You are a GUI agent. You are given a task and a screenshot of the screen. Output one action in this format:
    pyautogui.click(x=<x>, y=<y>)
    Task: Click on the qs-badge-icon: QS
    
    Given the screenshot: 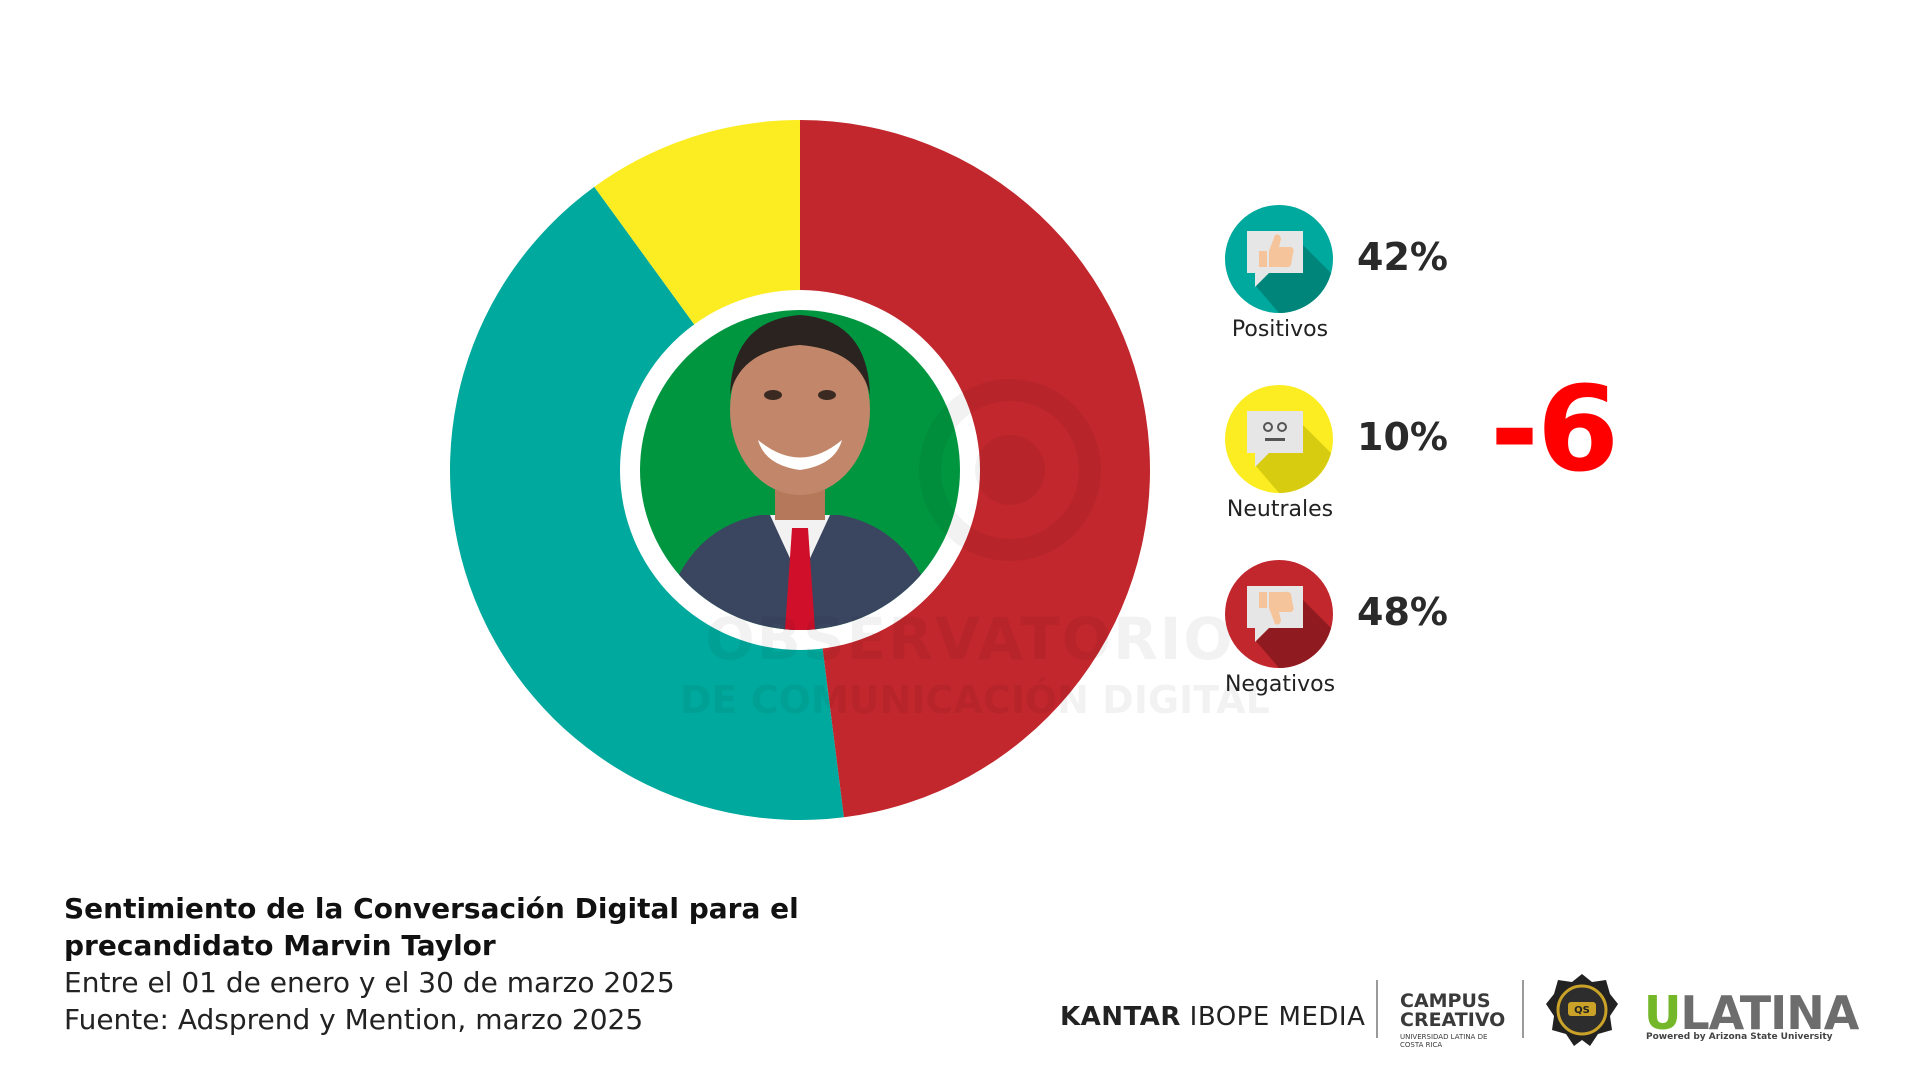 What is the action you would take?
    pyautogui.click(x=1582, y=1010)
    